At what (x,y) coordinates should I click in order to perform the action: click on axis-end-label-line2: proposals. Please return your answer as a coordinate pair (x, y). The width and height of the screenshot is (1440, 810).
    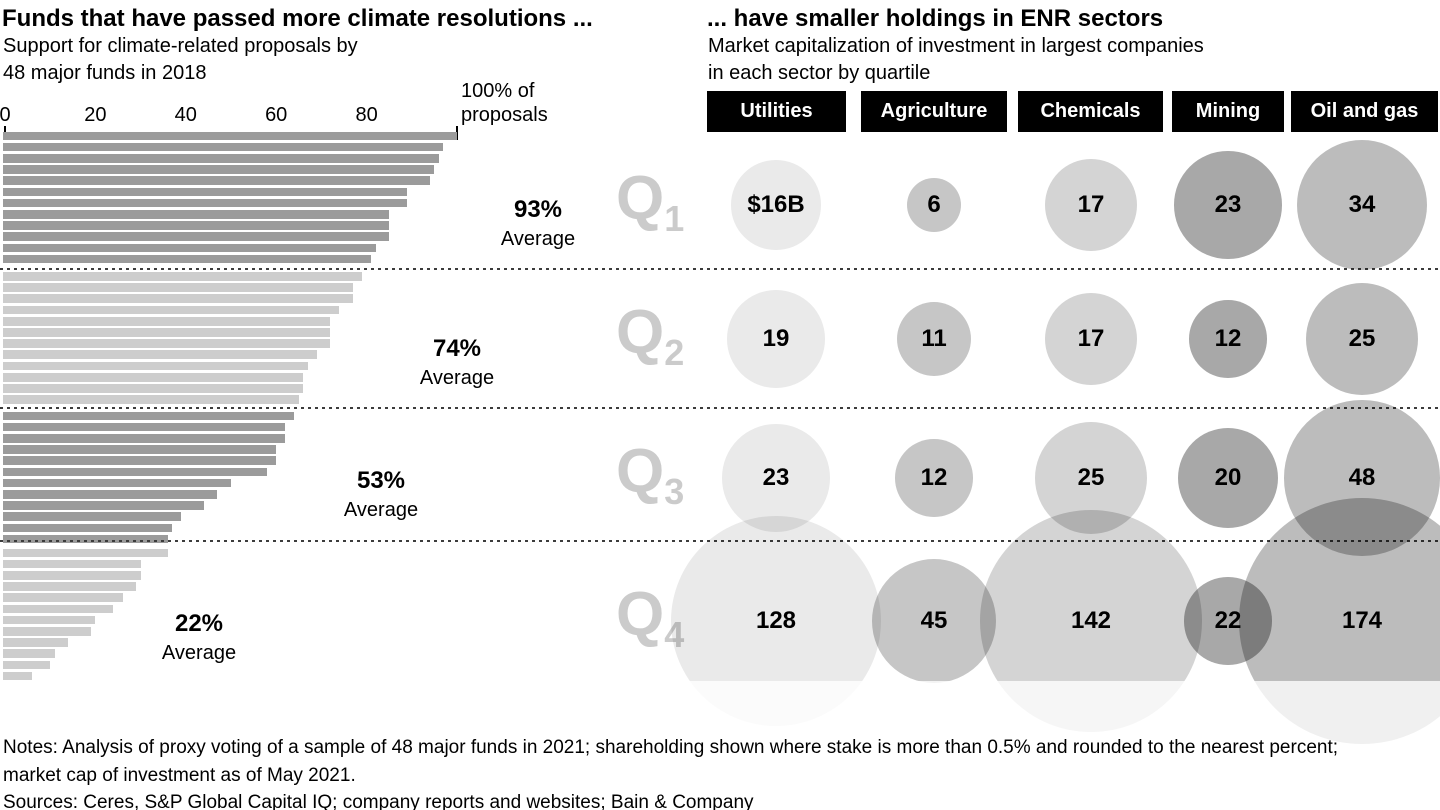
    Looking at the image, I should click on (504, 115).